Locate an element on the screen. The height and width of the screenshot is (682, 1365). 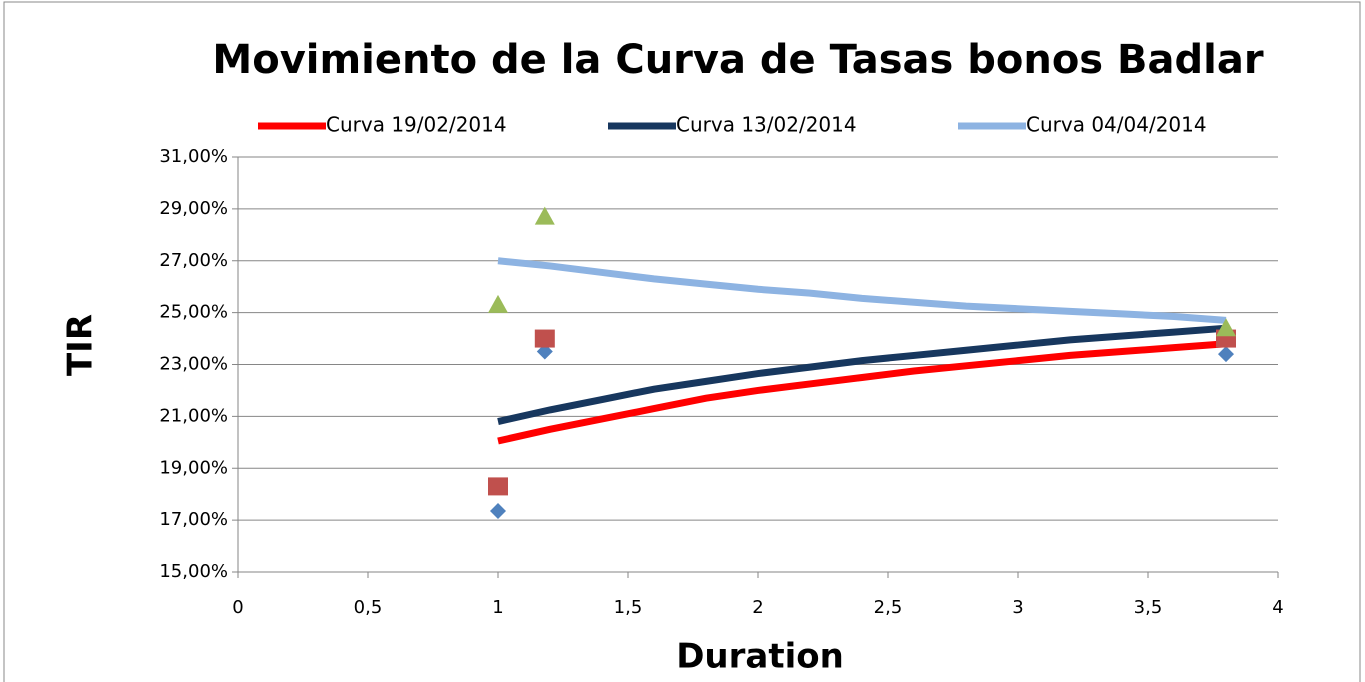
x-axis-title: Duration is located at coordinates (760, 657).